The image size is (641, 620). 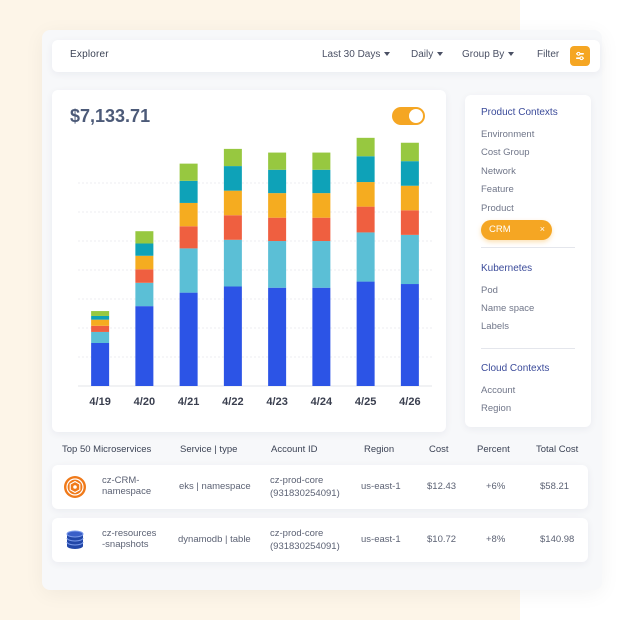 I want to click on bar-segment-4-25-s4, so click(x=365, y=169).